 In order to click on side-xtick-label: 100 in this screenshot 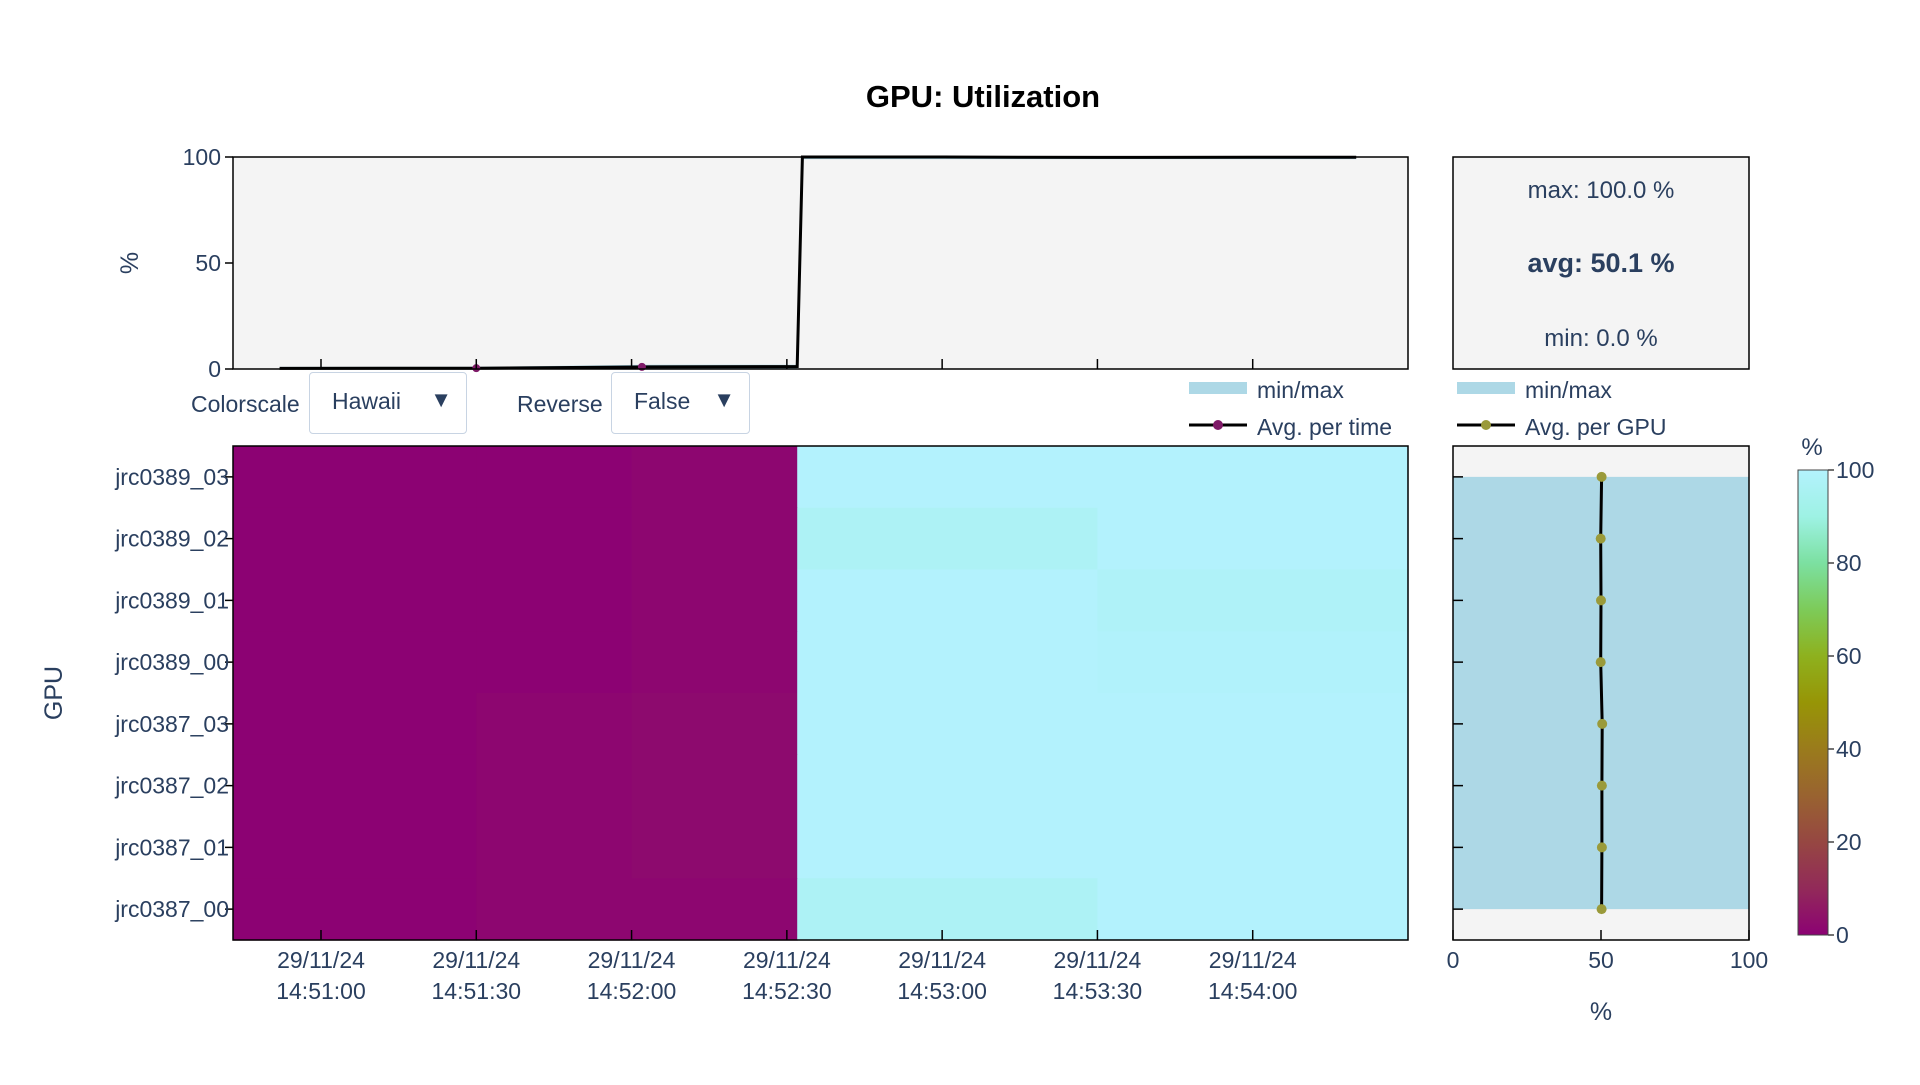, I will do `click(1749, 960)`.